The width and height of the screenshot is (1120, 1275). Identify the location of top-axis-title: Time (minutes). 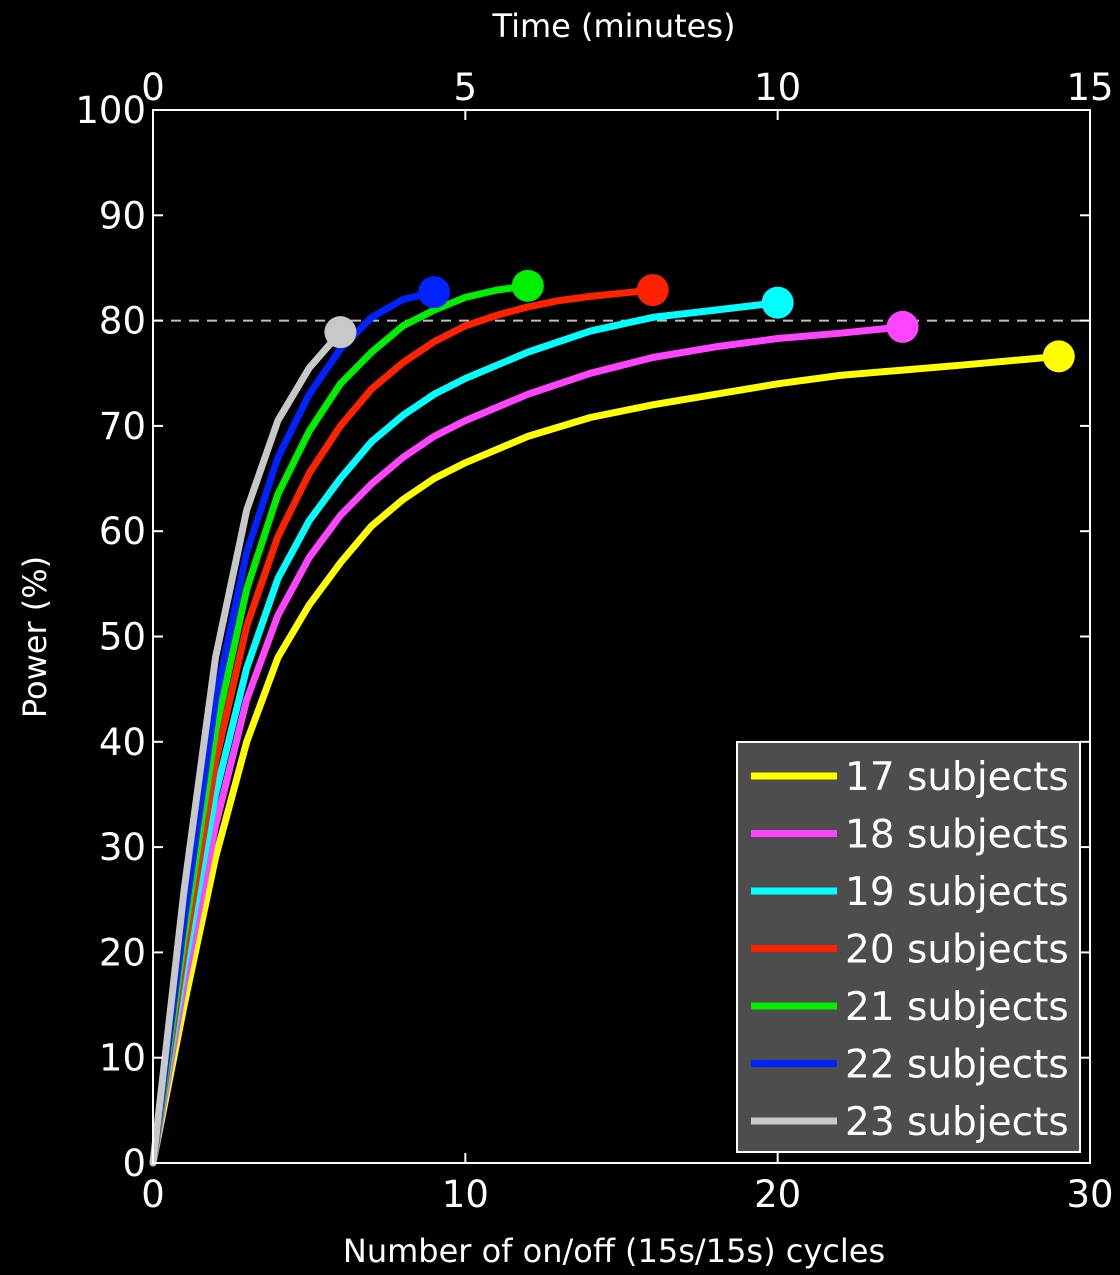
(614, 26).